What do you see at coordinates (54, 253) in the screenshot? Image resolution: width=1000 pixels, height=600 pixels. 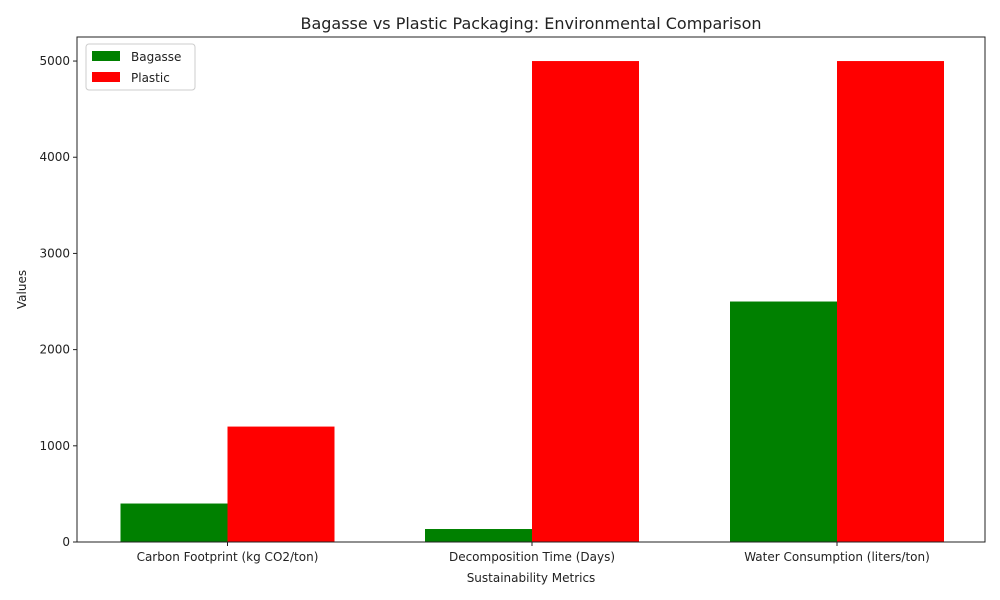 I see `y-tick-label: 3000` at bounding box center [54, 253].